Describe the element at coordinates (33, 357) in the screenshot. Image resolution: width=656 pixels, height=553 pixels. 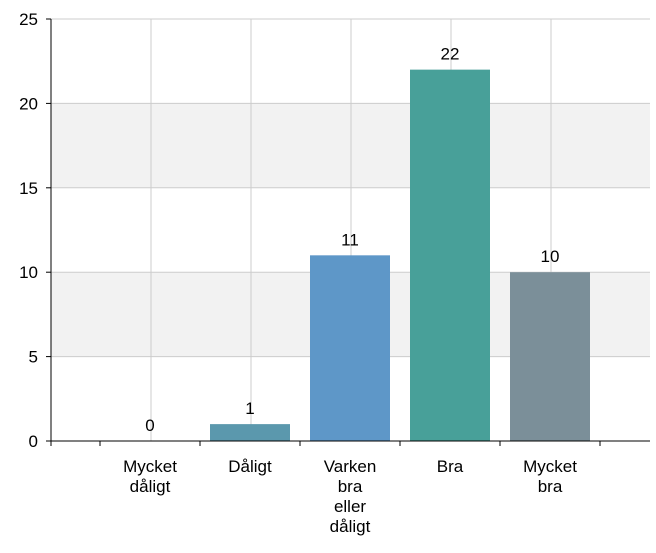
I see `y-tick-label: 5` at that location.